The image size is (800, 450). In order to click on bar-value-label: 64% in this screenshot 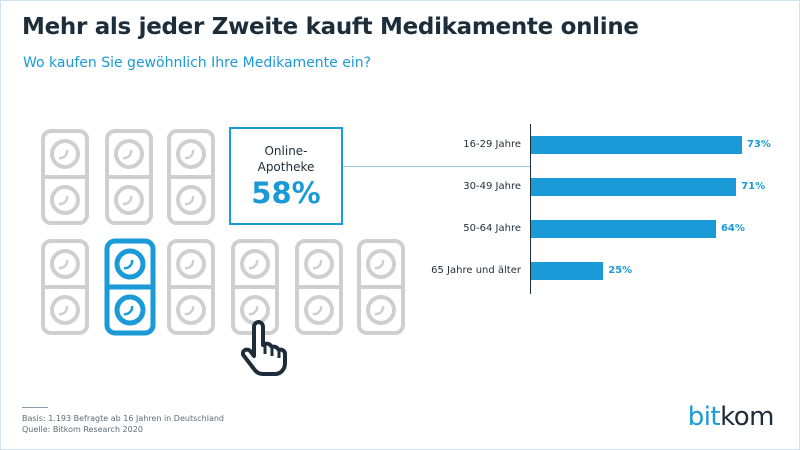, I will do `click(732, 228)`.